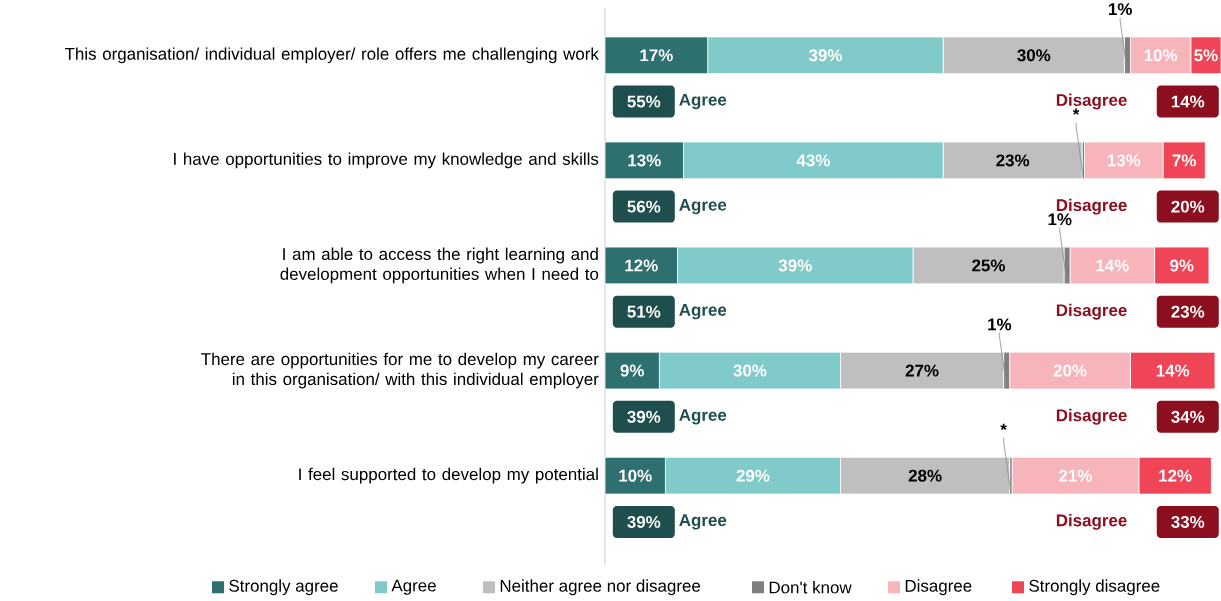 Image resolution: width=1221 pixels, height=601 pixels. What do you see at coordinates (413, 587) in the screenshot?
I see `legend-label: Agree` at bounding box center [413, 587].